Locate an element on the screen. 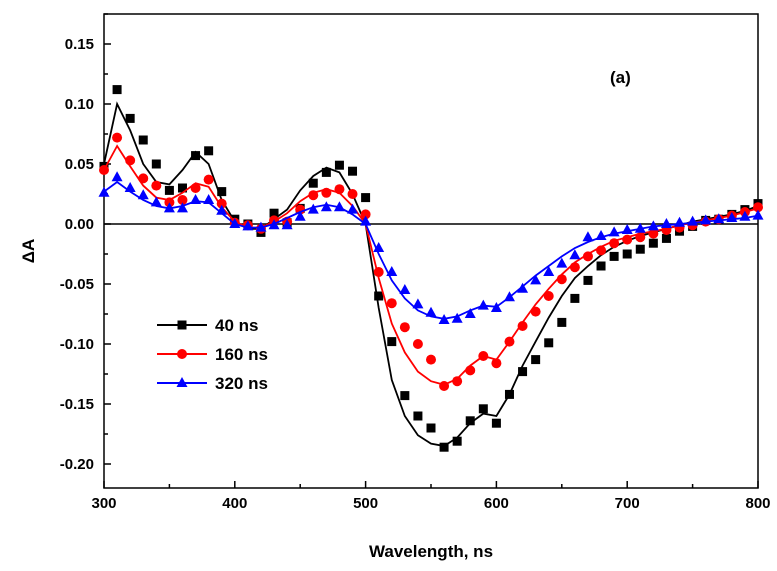  x-axis-title: Wavelength, ns is located at coordinates (431, 551).